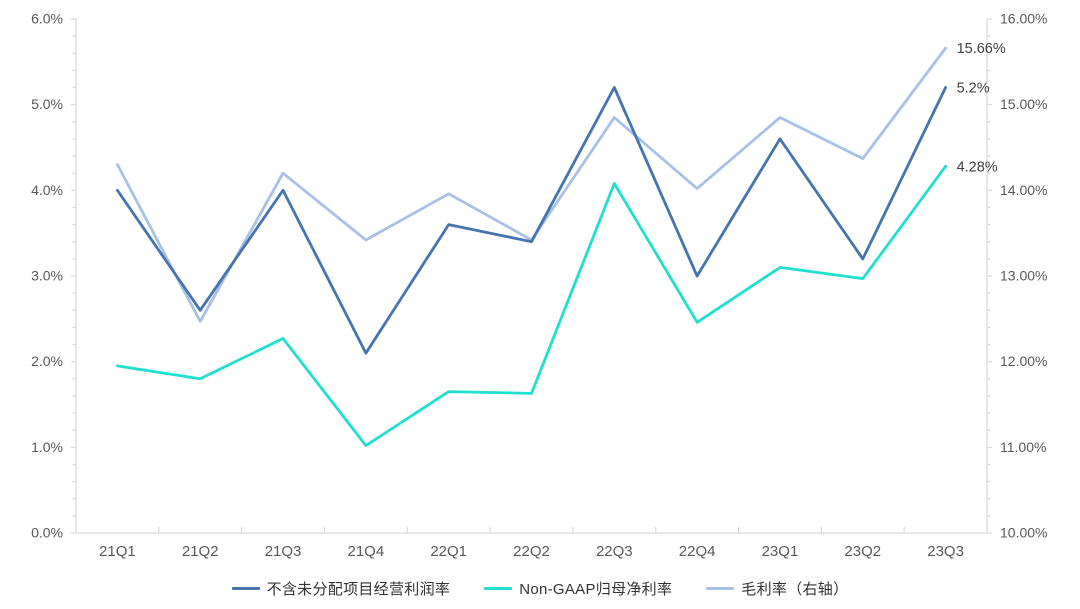 This screenshot has height=609, width=1080. What do you see at coordinates (1023, 447) in the screenshot?
I see `right-axis-tick-label: 11.00%` at bounding box center [1023, 447].